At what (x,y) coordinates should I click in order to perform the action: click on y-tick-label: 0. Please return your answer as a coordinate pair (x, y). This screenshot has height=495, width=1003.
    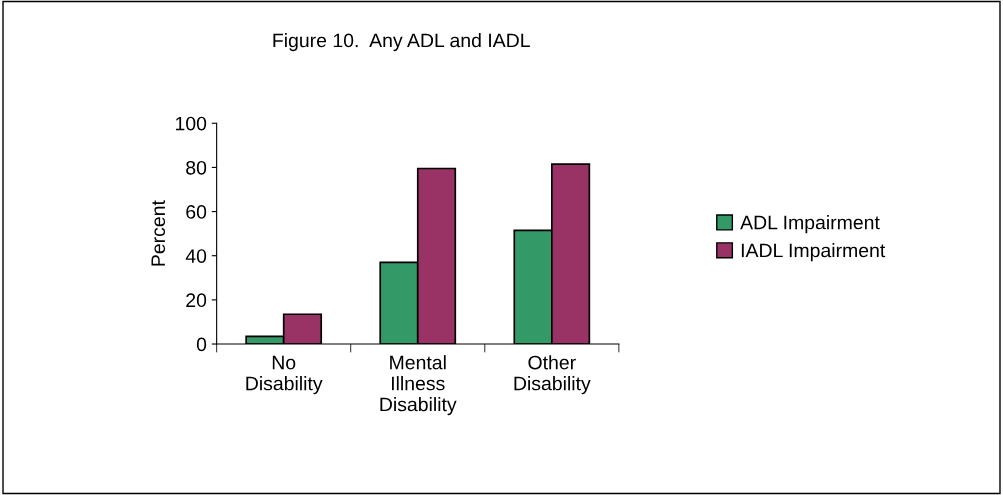
    Looking at the image, I should click on (201, 344).